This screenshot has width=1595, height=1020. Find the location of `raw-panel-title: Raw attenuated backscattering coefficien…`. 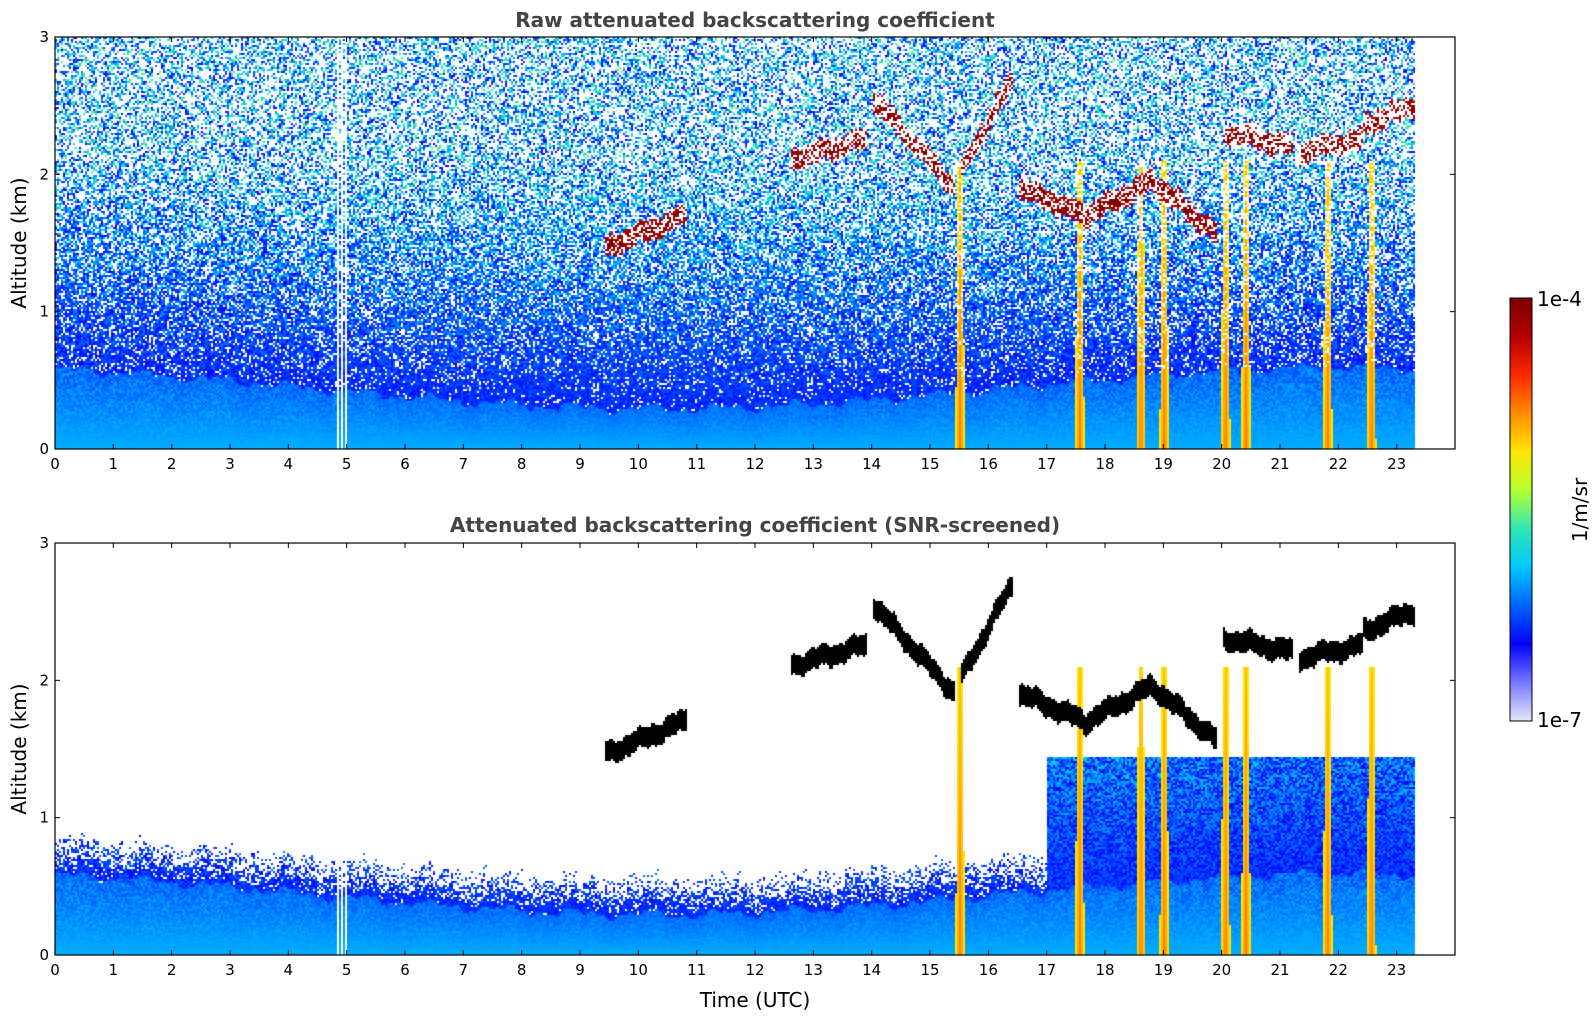

raw-panel-title: Raw attenuated backscattering coefficien… is located at coordinates (755, 20).